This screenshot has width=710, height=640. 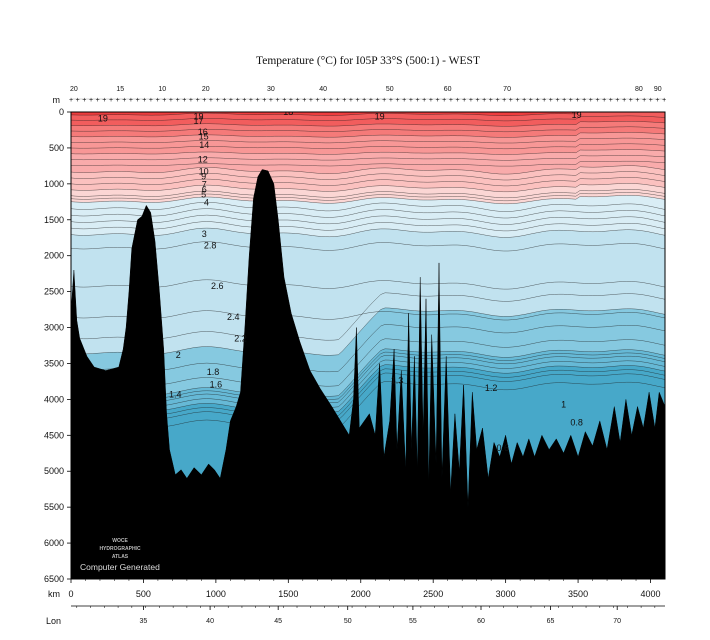 What do you see at coordinates (639, 89) in the screenshot?
I see `station-number-label: 80` at bounding box center [639, 89].